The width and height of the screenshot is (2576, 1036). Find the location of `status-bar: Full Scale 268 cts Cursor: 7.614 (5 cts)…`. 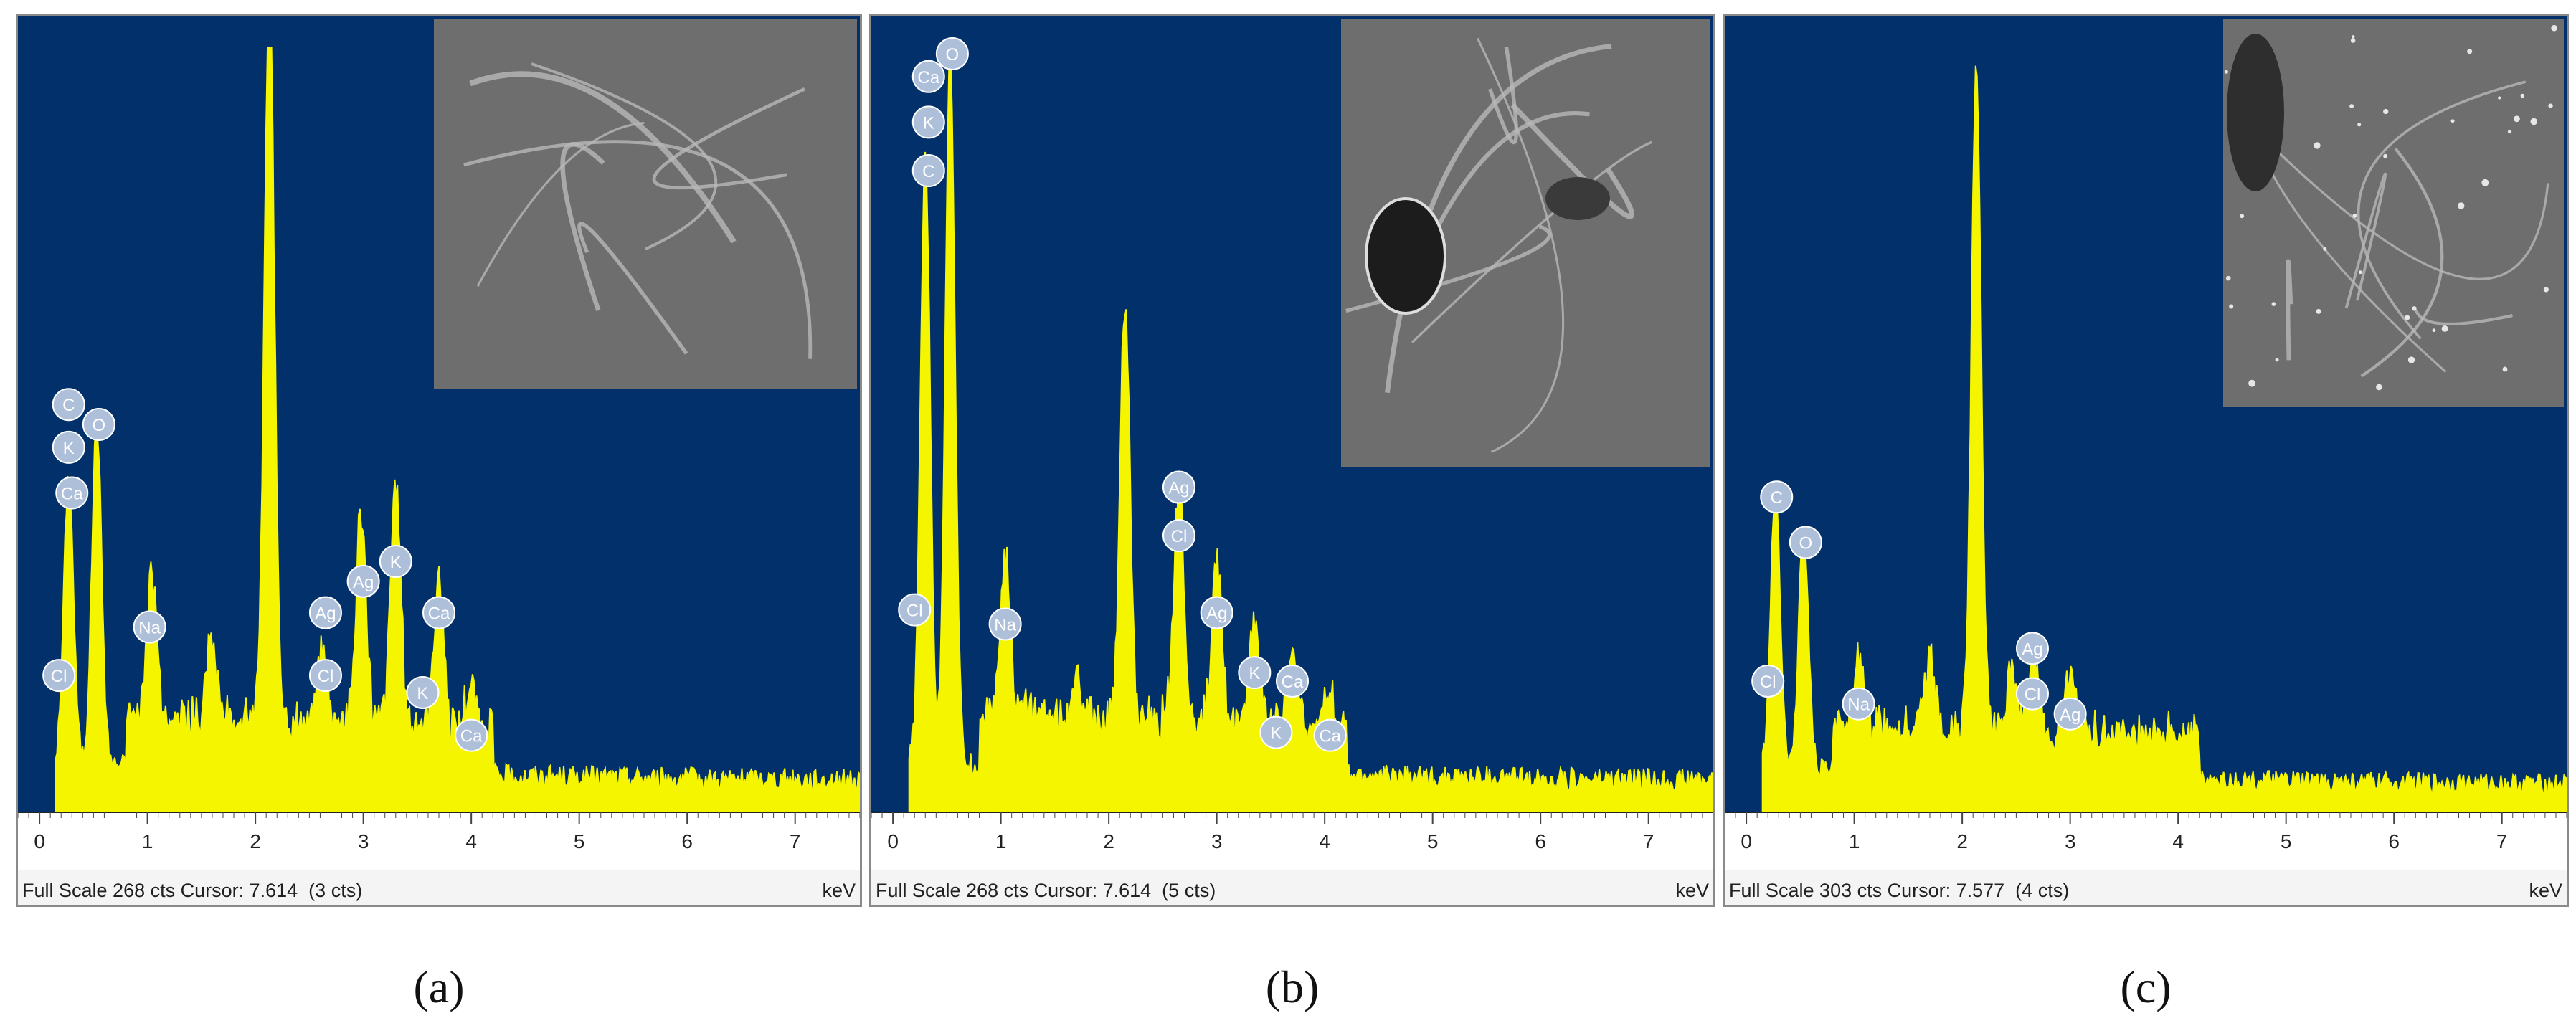

status-bar: Full Scale 268 cts Cursor: 7.614 (5 cts)… is located at coordinates (1292, 890).